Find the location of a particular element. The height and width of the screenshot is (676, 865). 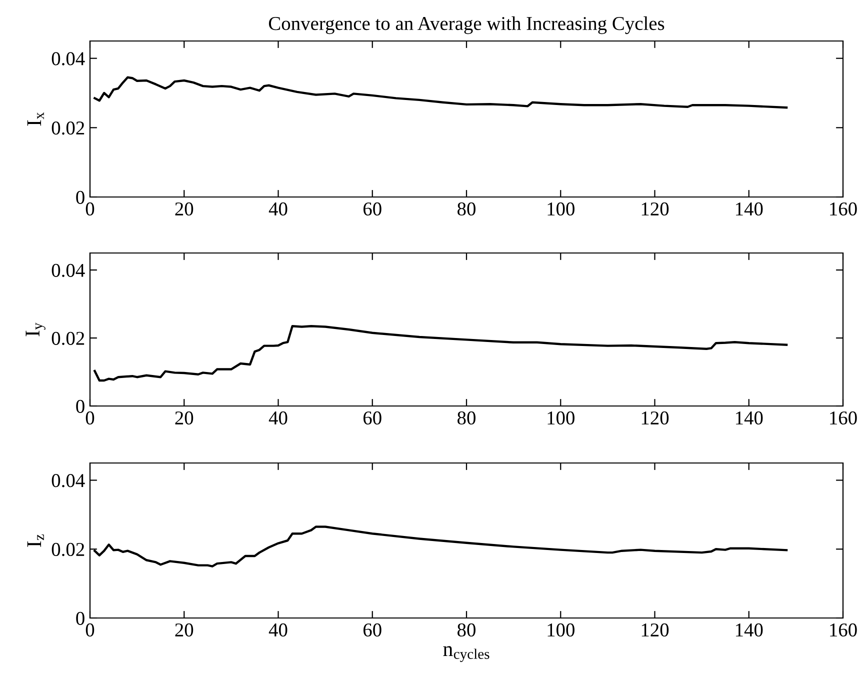

y-axis-title: I$_{z}$ is located at coordinates (35, 540).